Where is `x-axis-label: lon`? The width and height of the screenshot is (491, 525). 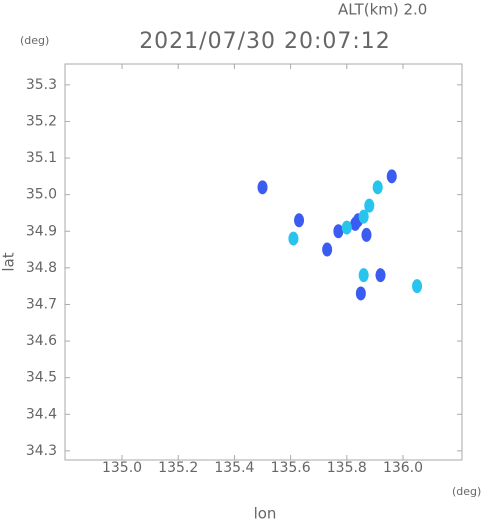 x-axis-label: lon is located at coordinates (265, 513).